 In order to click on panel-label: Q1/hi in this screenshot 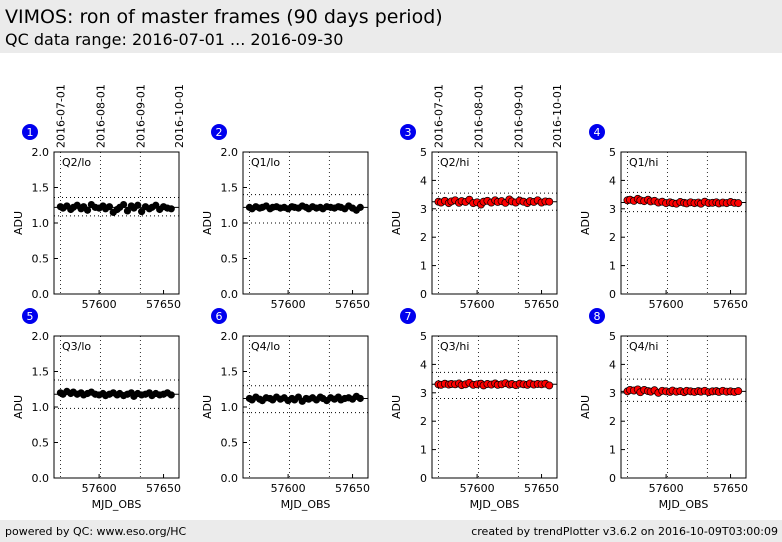, I will do `click(643, 162)`.